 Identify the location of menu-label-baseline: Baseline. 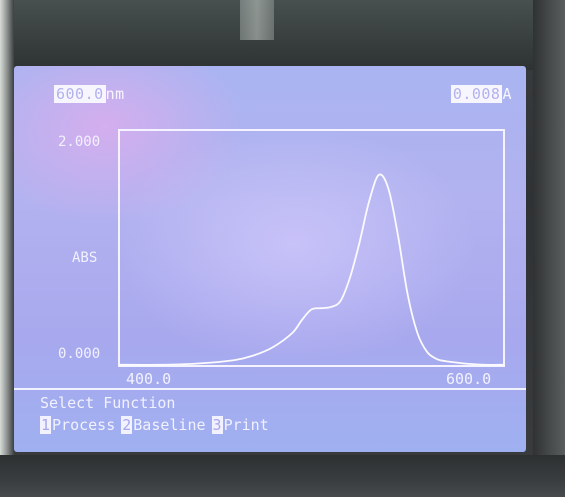
(169, 425).